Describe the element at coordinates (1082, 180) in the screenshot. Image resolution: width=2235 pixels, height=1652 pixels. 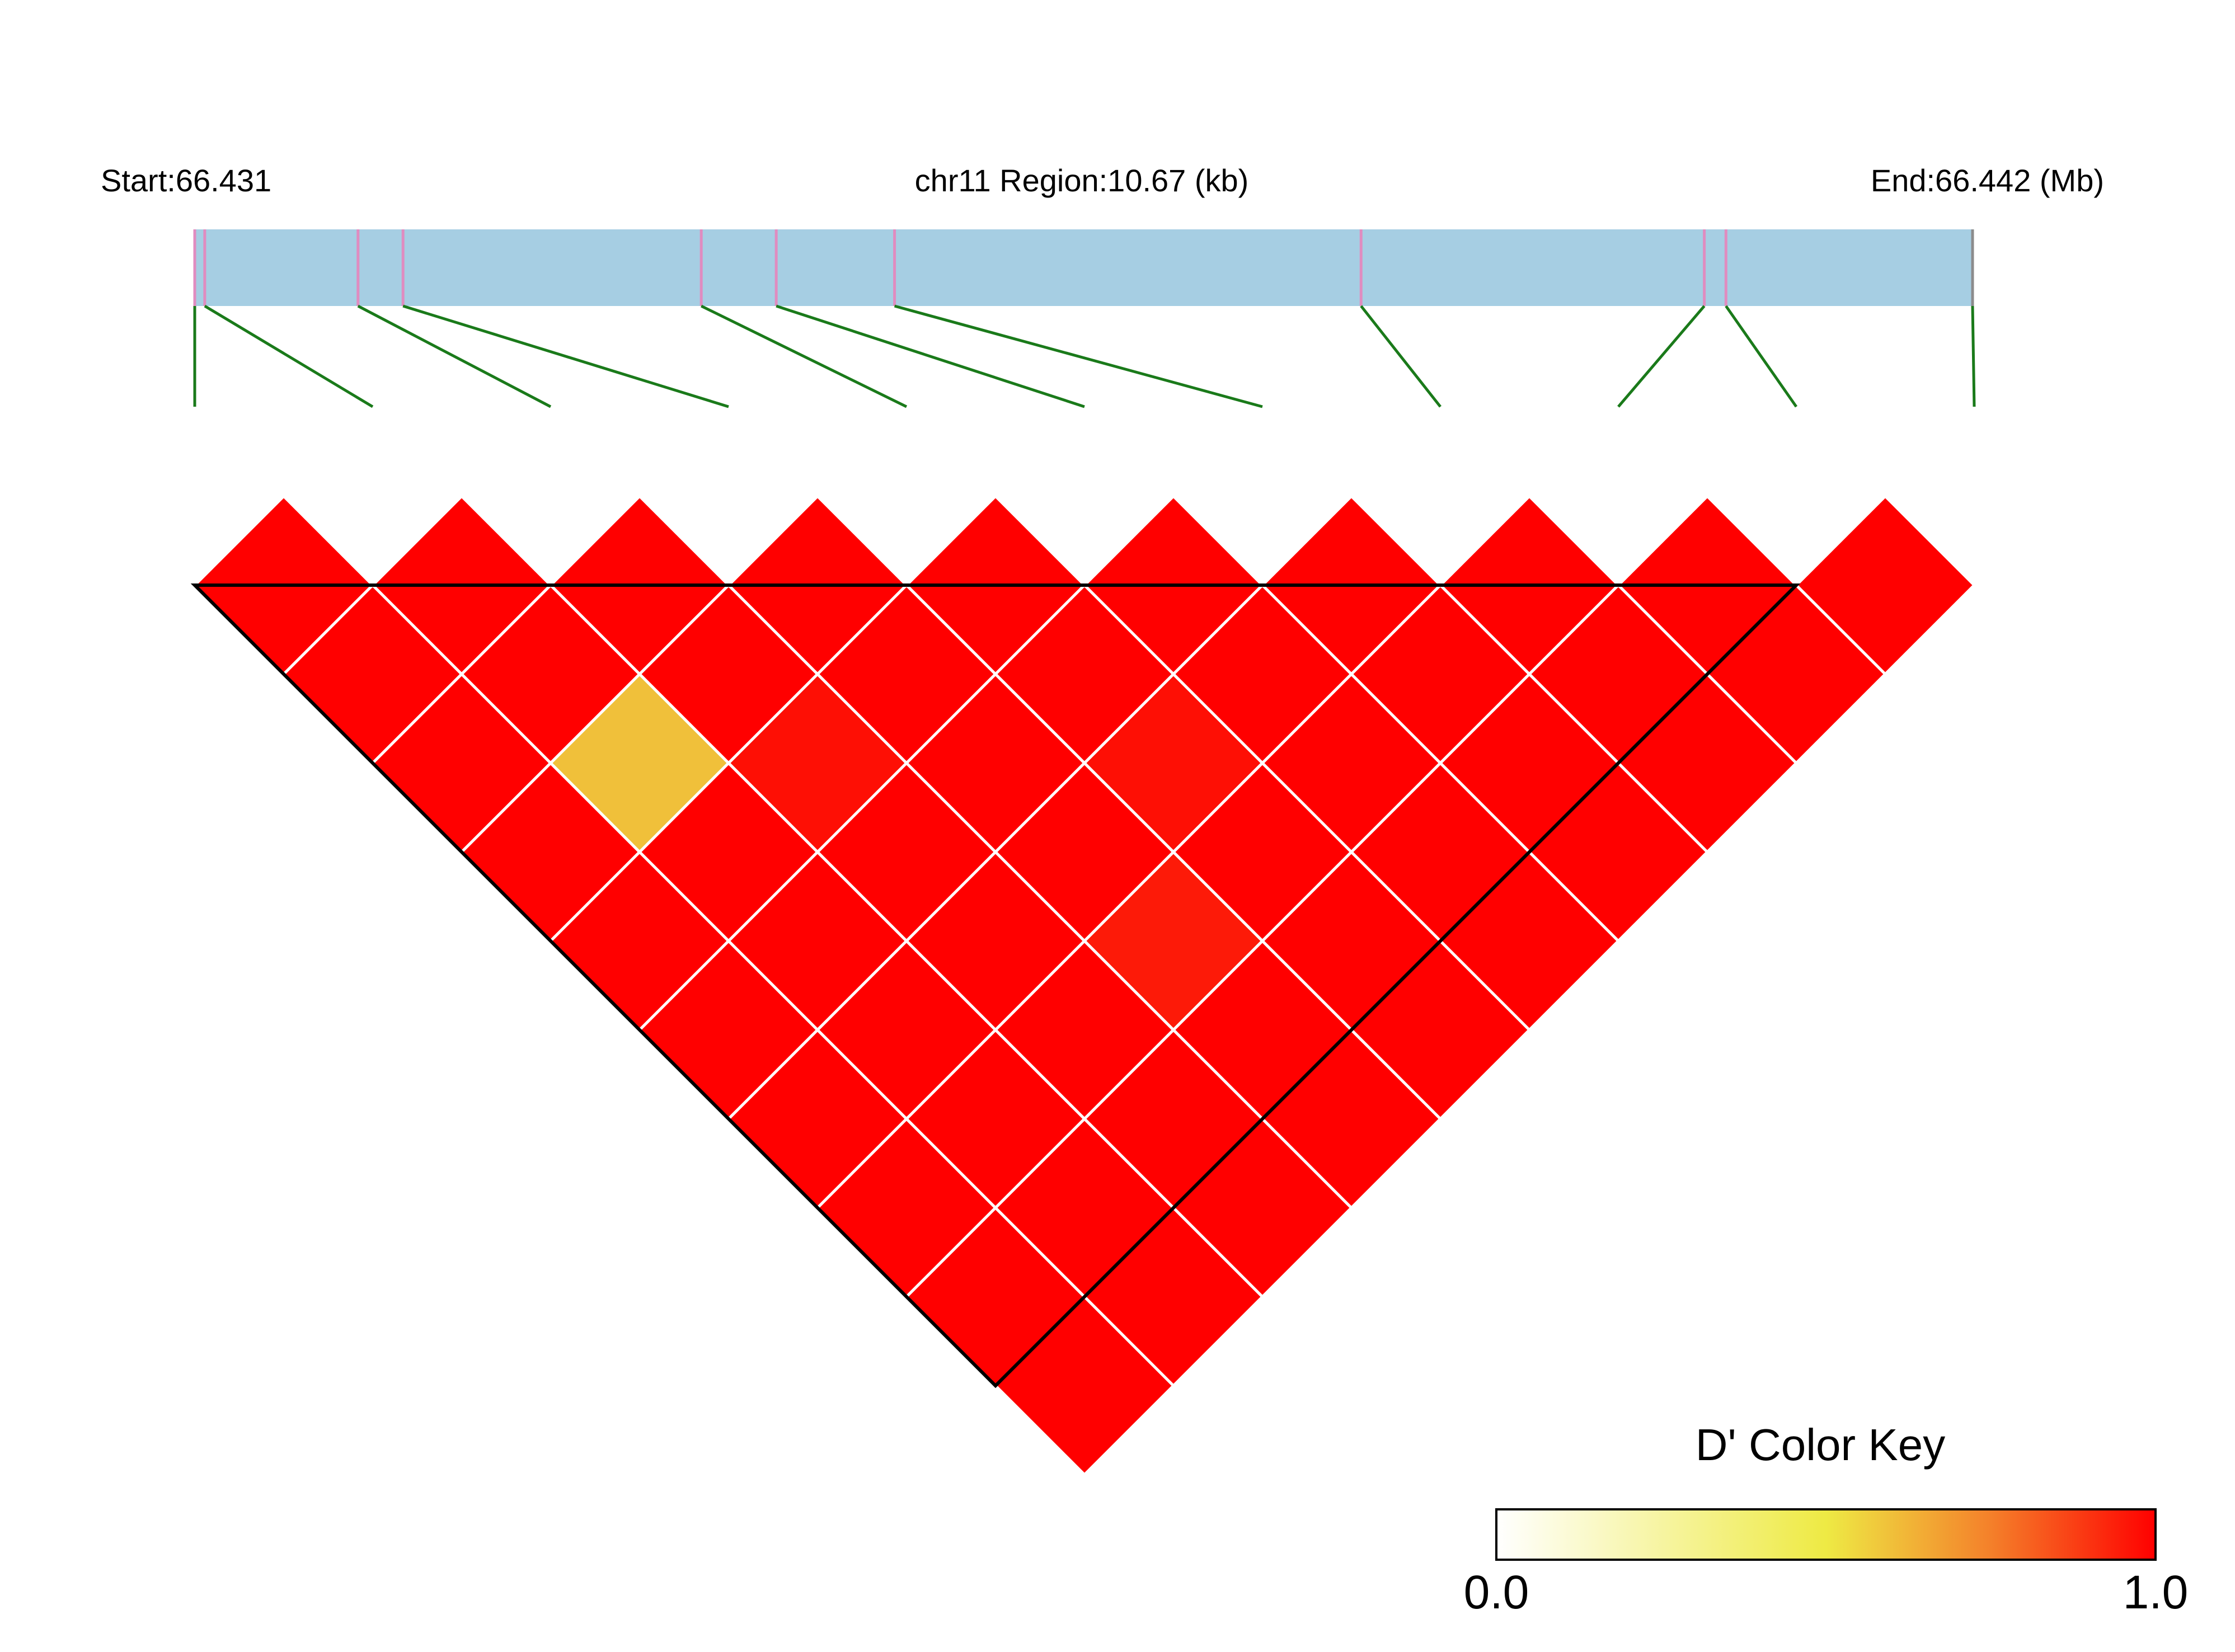
I see `region-size-label: chr11 Region:10.67 (kb)` at that location.